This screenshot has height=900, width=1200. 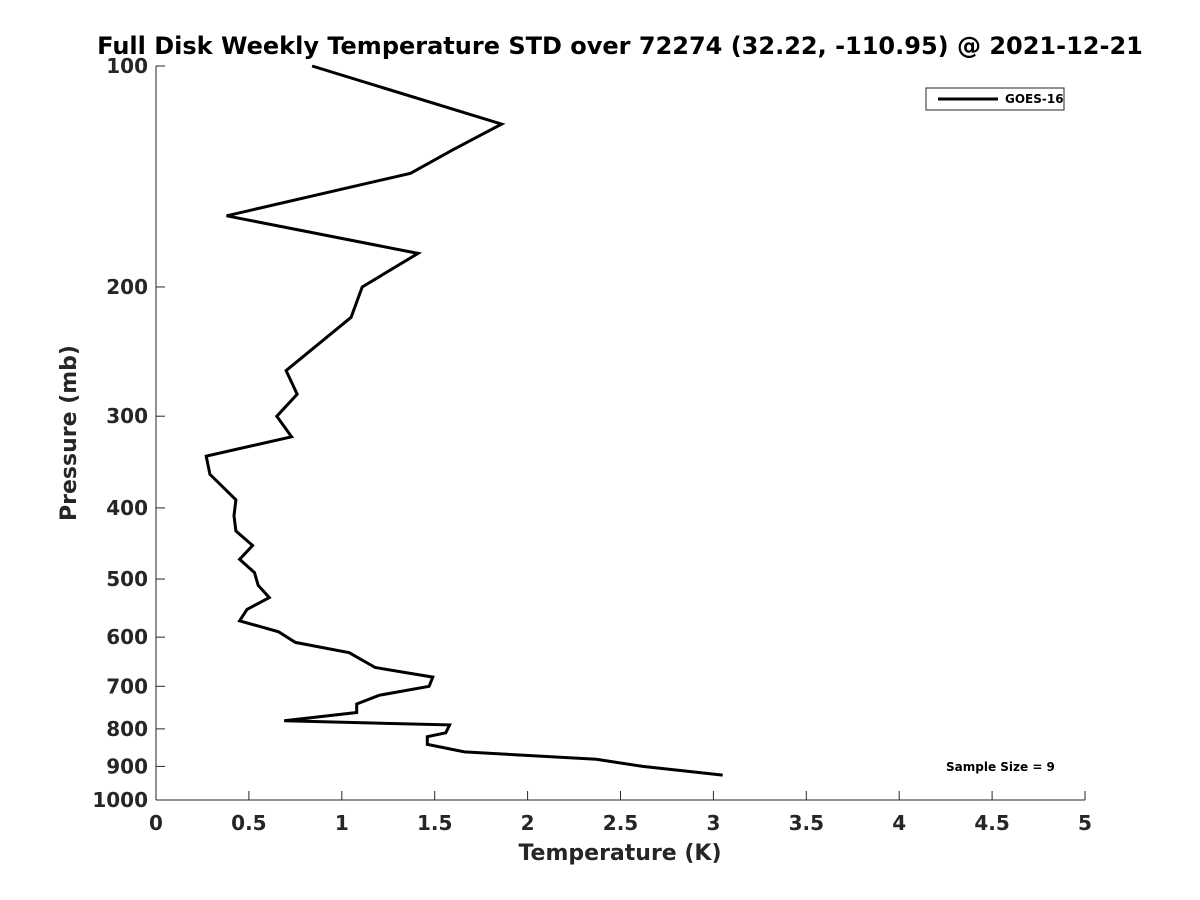 What do you see at coordinates (342, 823) in the screenshot?
I see `x-tick-label: 1` at bounding box center [342, 823].